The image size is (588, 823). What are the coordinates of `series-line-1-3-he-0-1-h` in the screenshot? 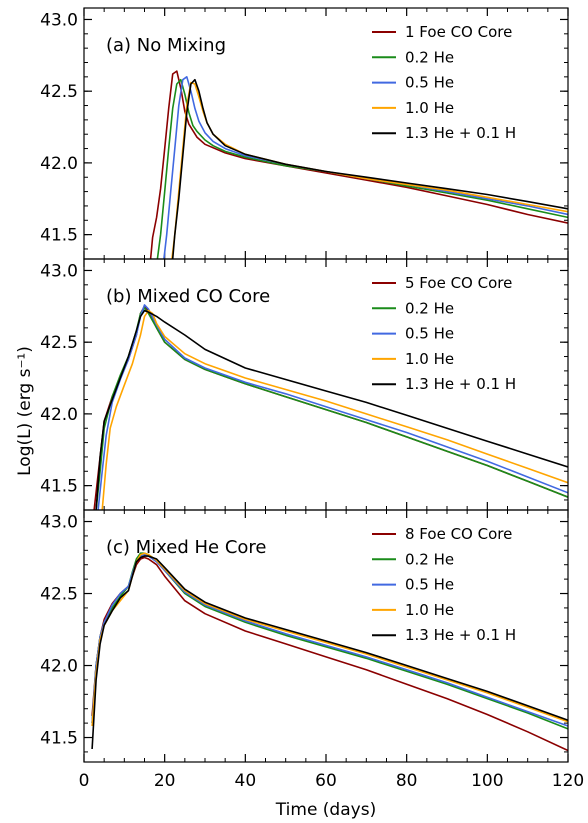 It's located at (369, 168).